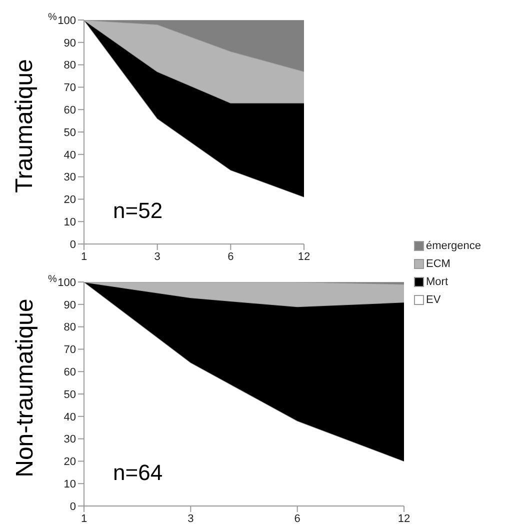  Describe the element at coordinates (438, 264) in the screenshot. I see `legend-label: ECM` at that location.